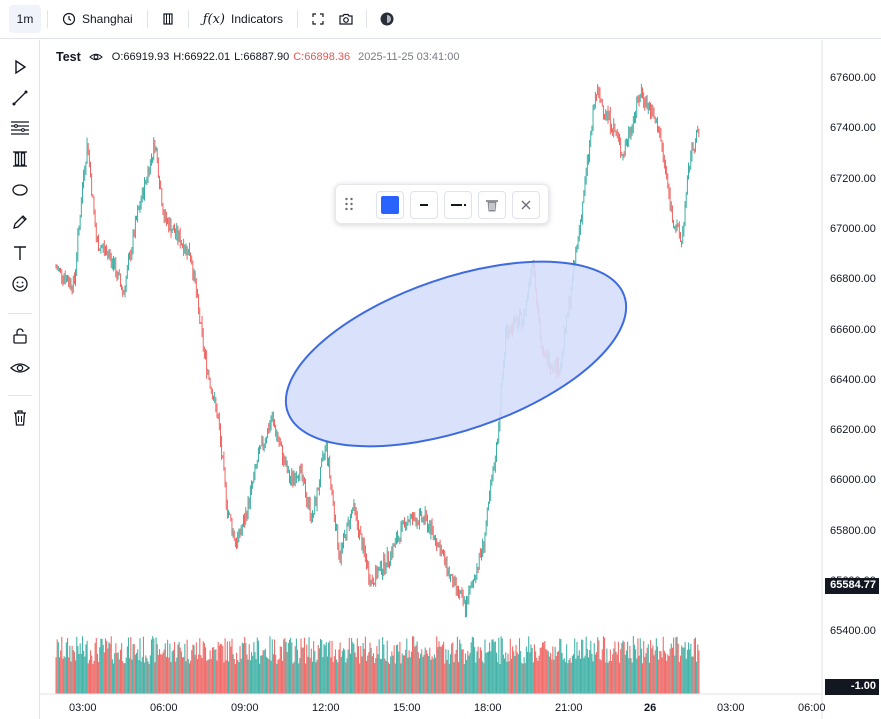 Image resolution: width=881 pixels, height=719 pixels. Describe the element at coordinates (20, 190) in the screenshot. I see `ellipse-tool` at that location.